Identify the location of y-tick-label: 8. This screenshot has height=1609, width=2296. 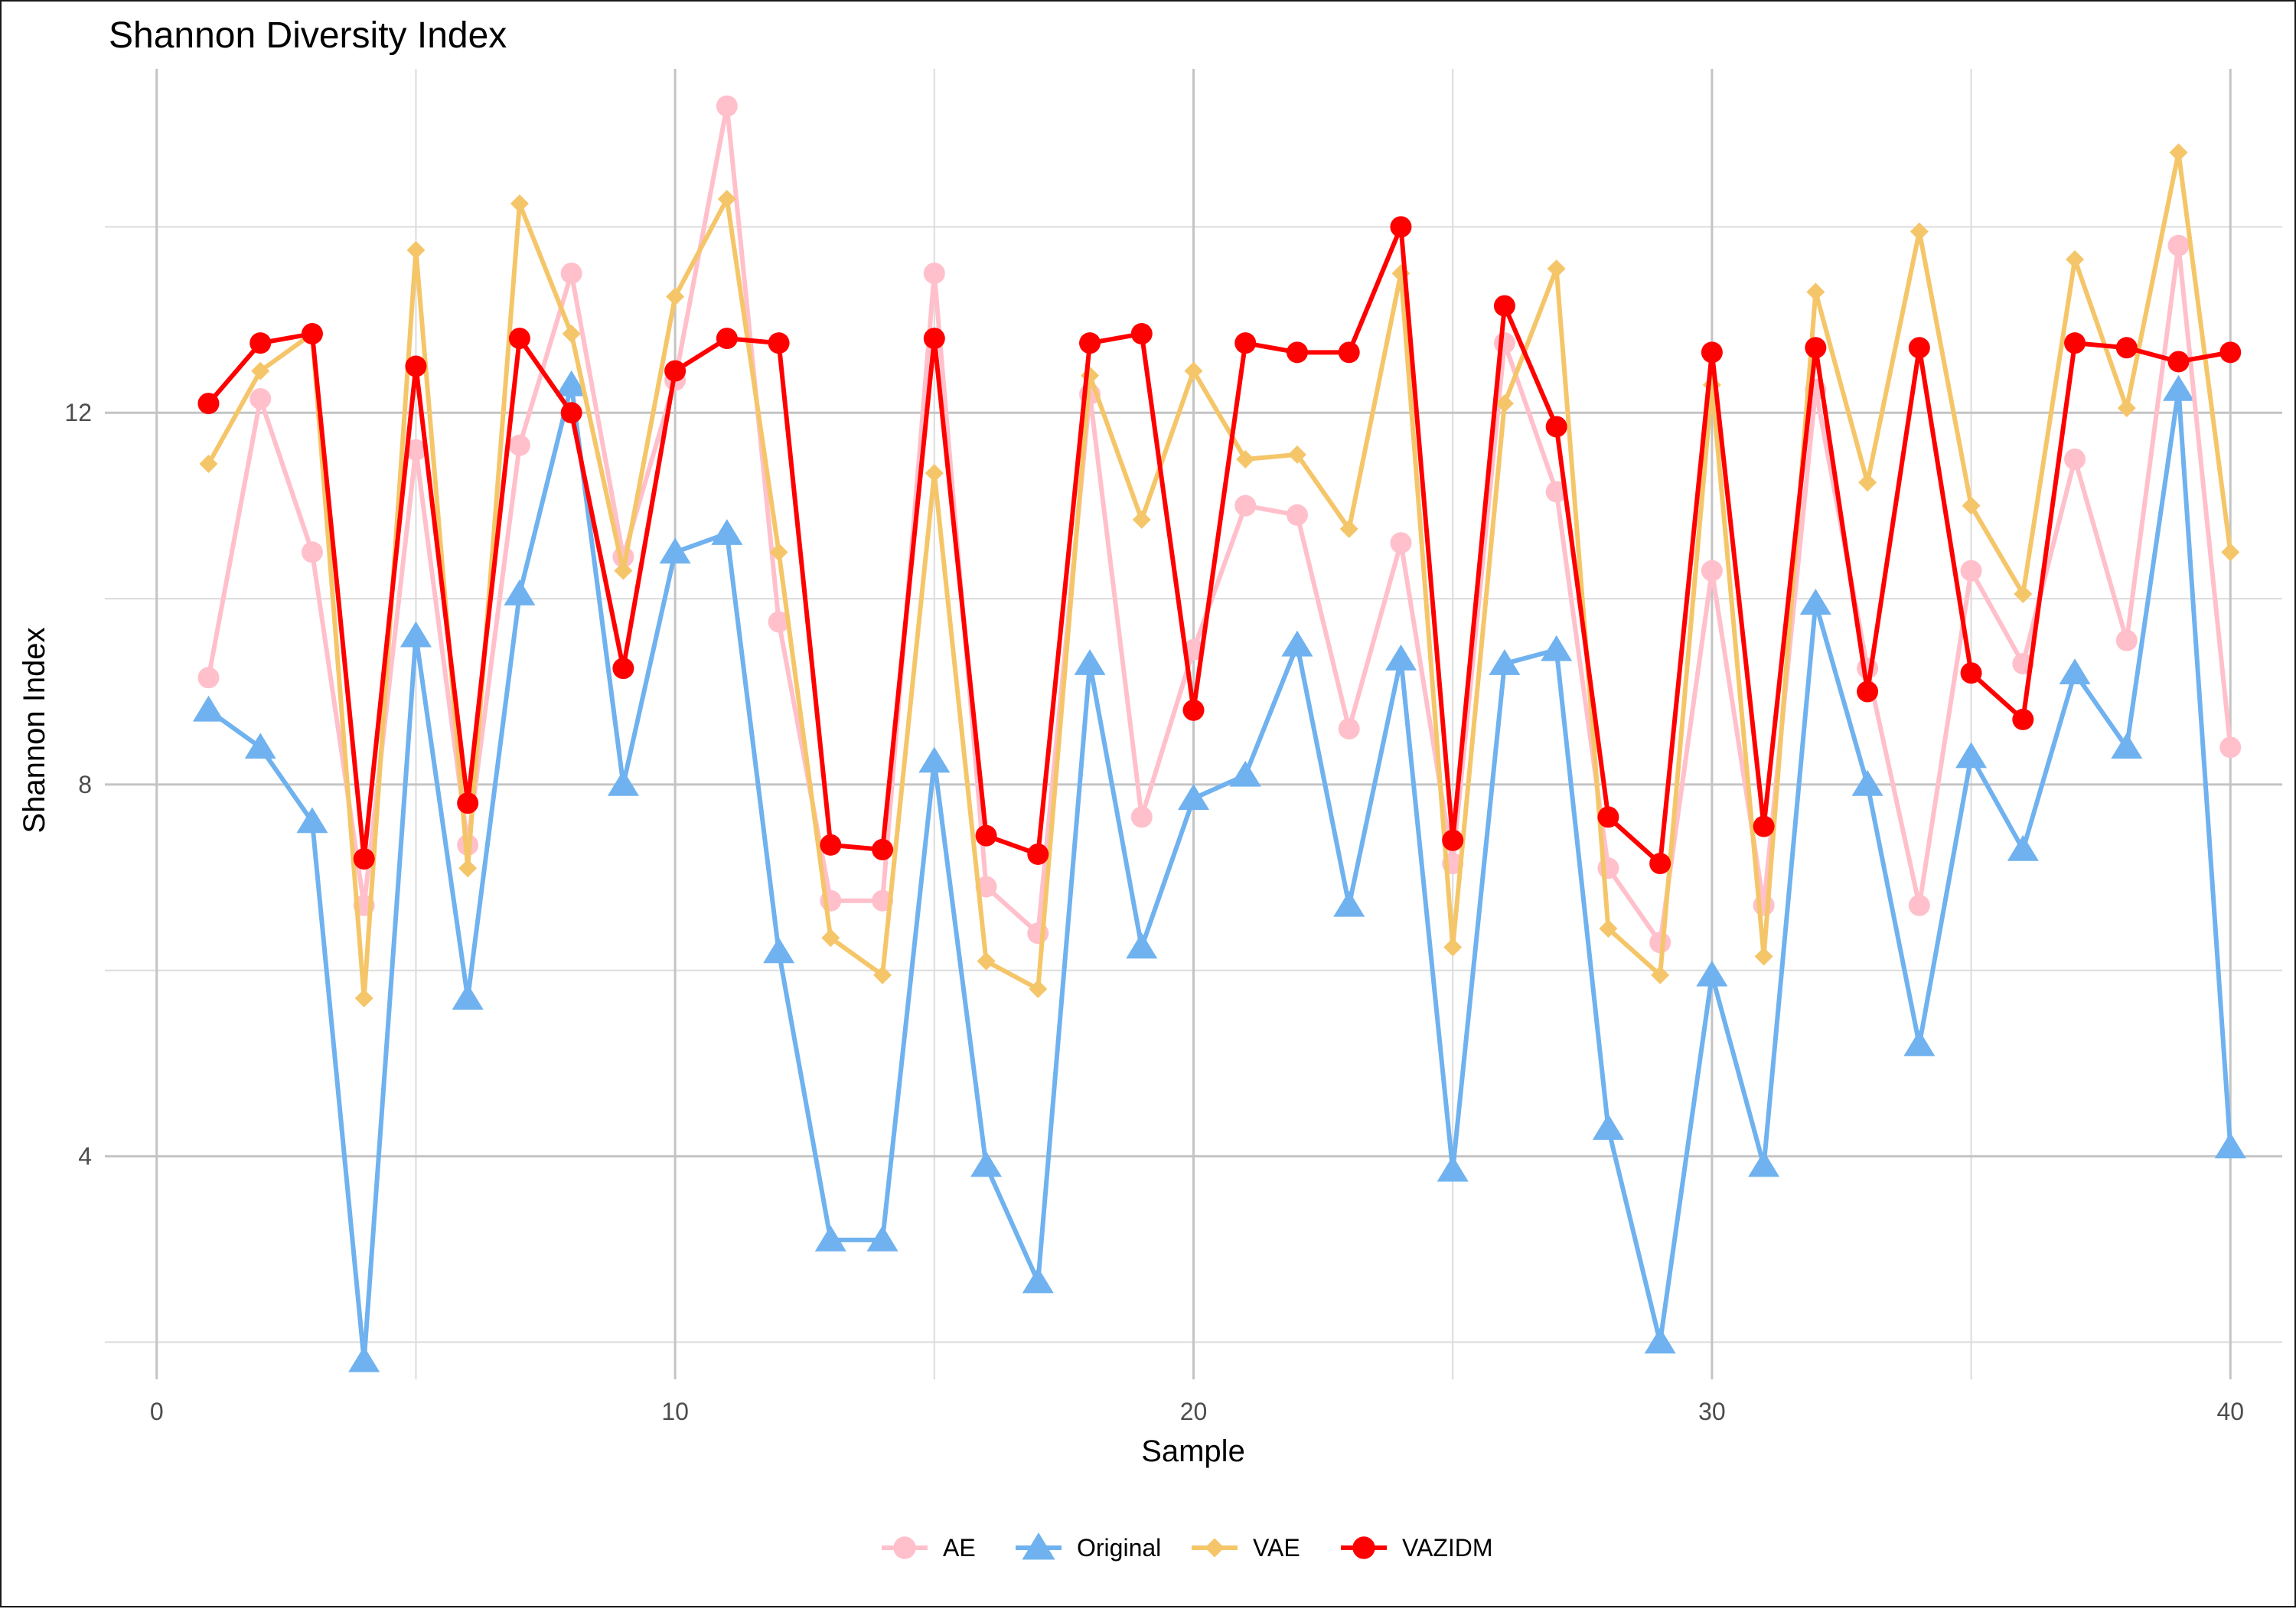
(85, 785).